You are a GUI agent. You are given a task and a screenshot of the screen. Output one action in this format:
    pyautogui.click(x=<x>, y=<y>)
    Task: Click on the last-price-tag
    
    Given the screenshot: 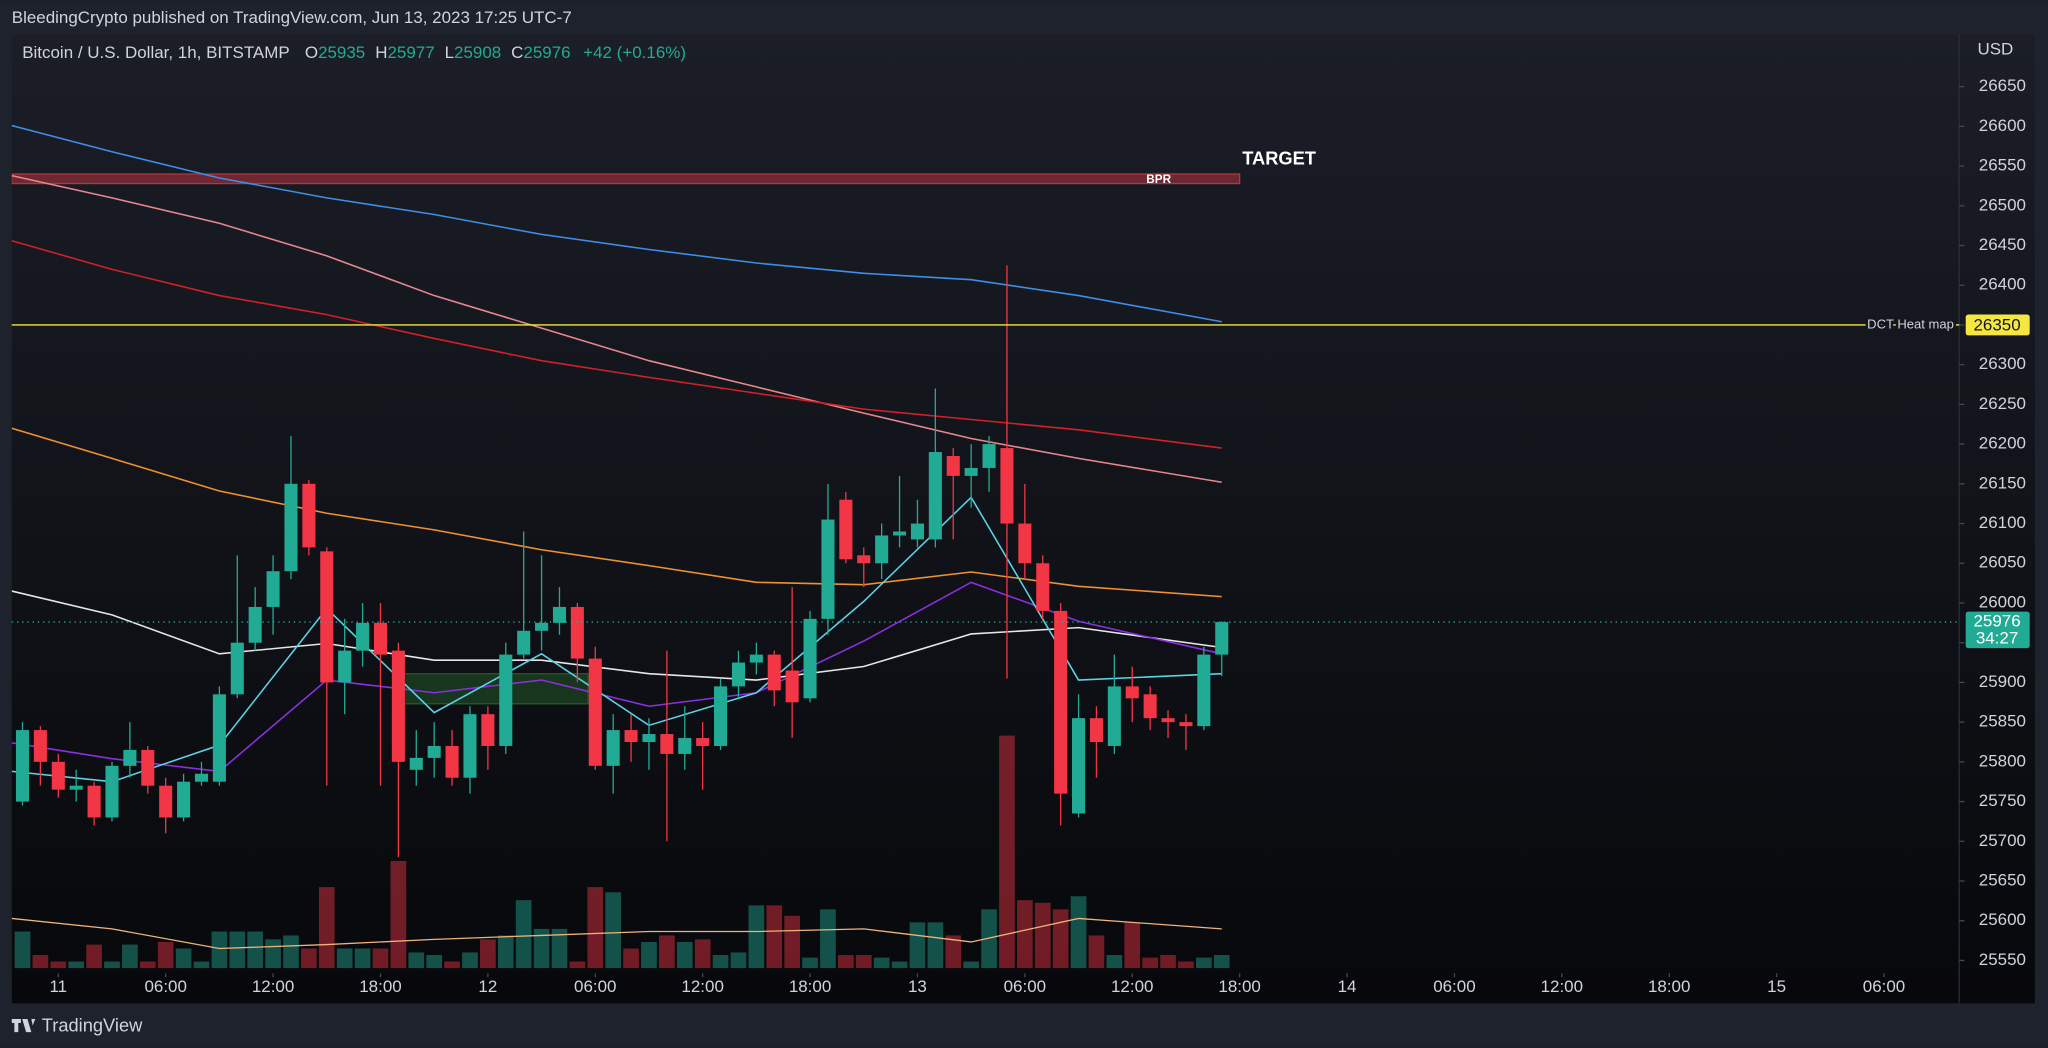 What is the action you would take?
    pyautogui.click(x=1997, y=630)
    